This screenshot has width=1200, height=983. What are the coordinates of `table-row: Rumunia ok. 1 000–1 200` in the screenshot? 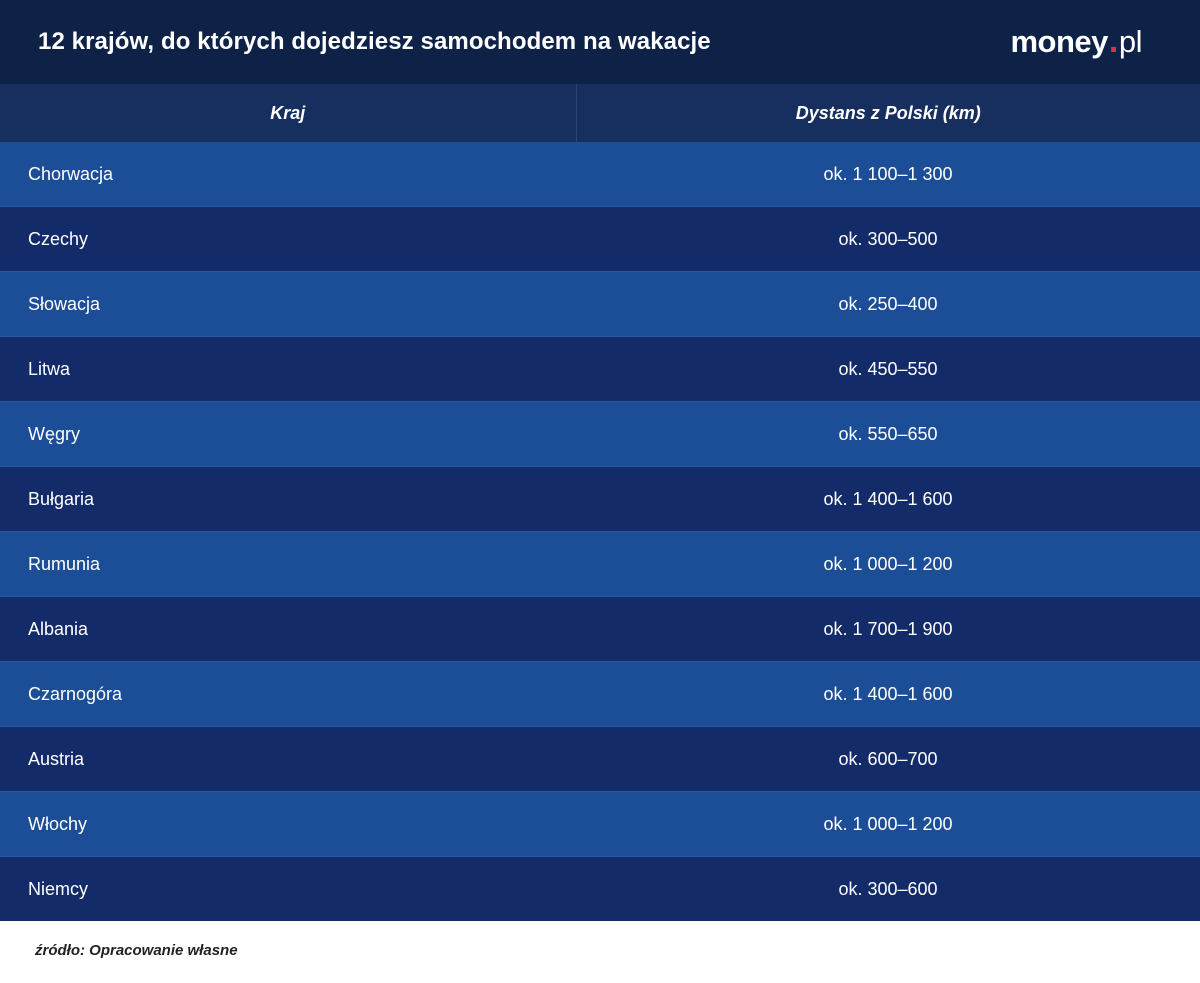 It's located at (600, 564).